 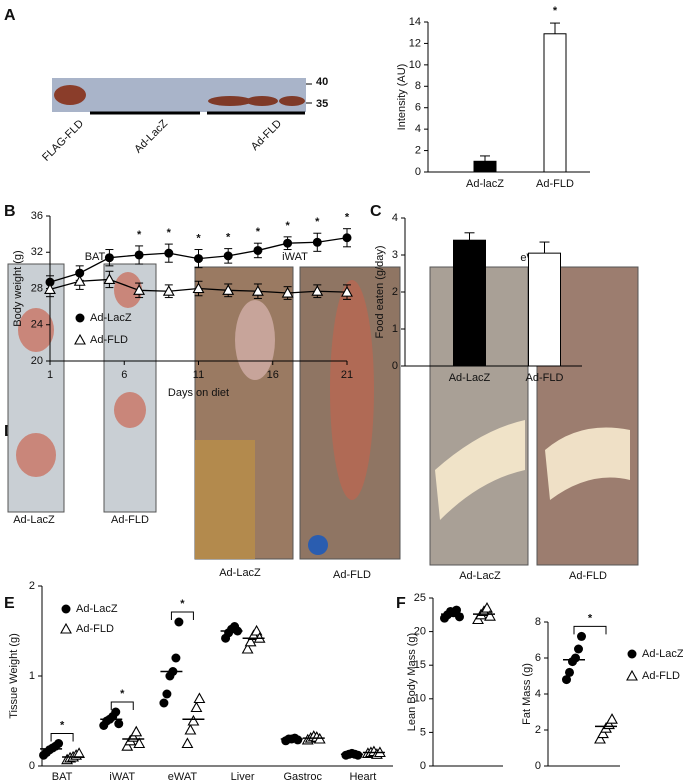 I want to click on blot-marker: 35, so click(x=322, y=104).